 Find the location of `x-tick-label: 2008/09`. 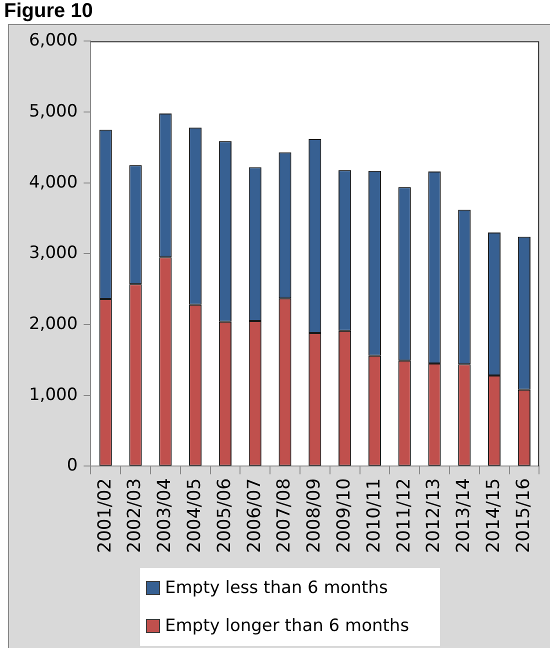

x-tick-label: 2008/09 is located at coordinates (314, 516).